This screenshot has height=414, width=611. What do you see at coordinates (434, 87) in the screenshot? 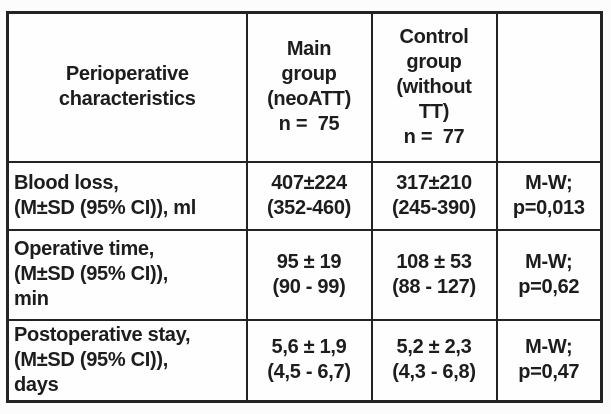
I see `col-header-control-group: Control group (without TT) n = 77` at bounding box center [434, 87].